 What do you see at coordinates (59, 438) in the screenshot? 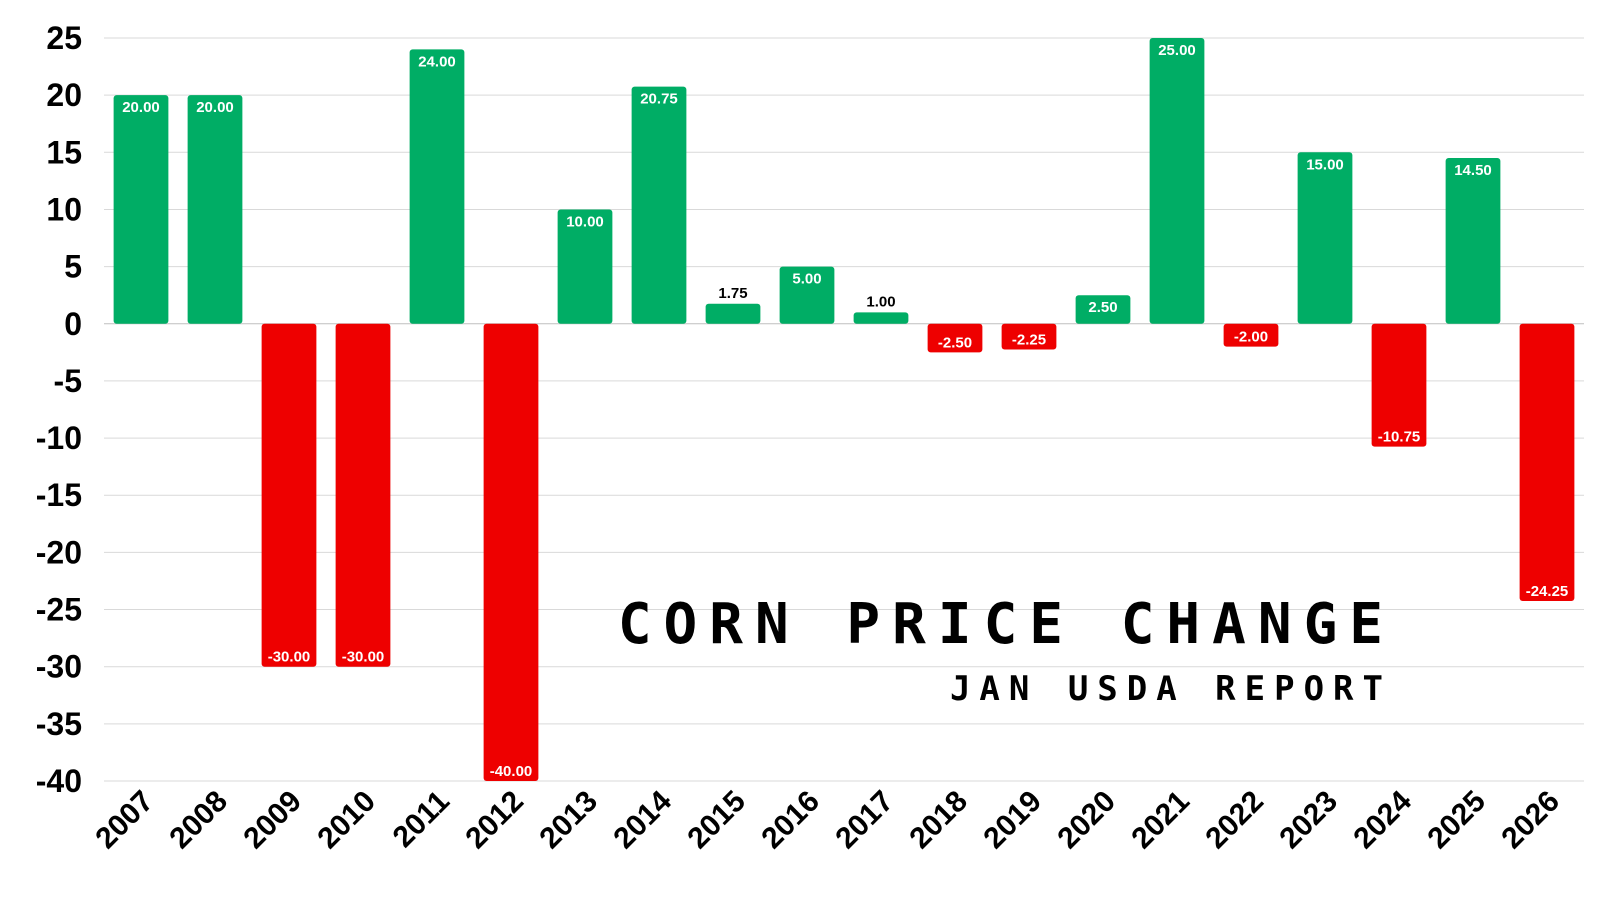
I see `y-tick-label: -10` at bounding box center [59, 438].